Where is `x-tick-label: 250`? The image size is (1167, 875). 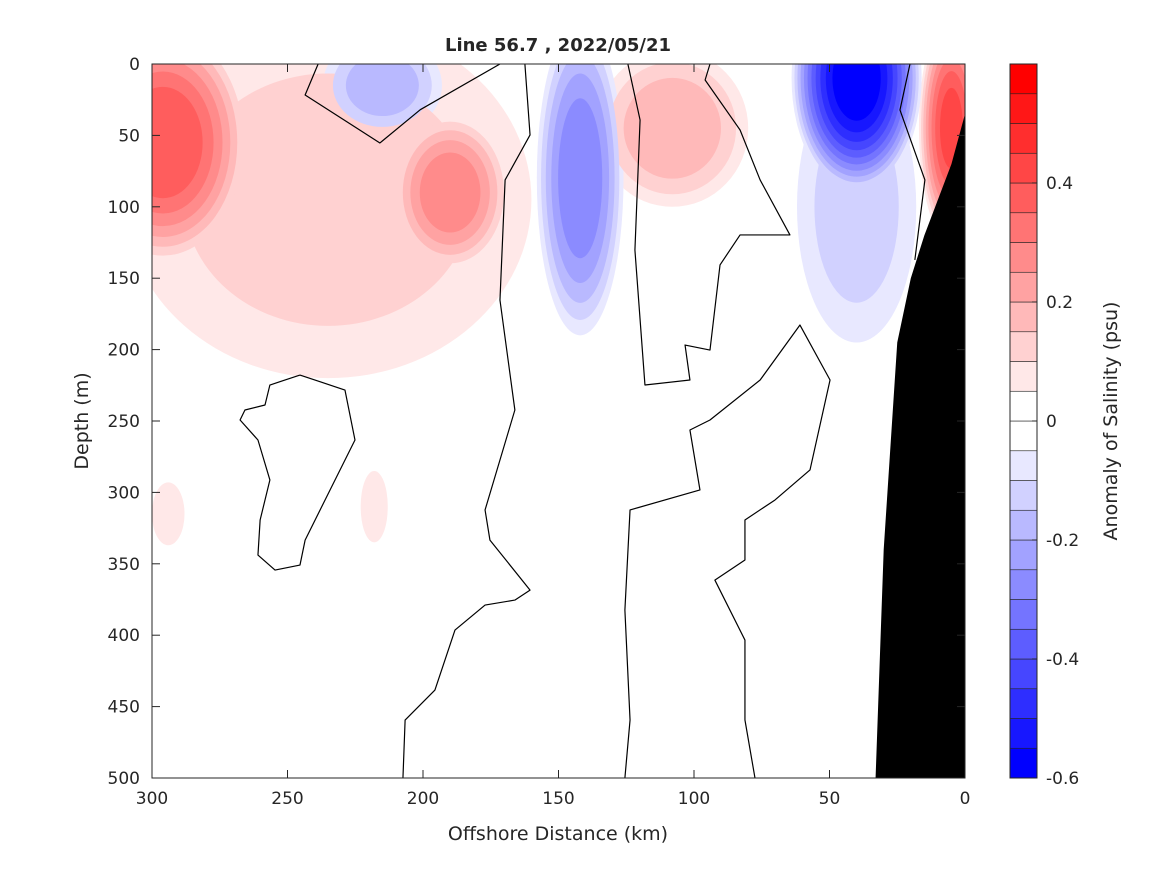 x-tick-label: 250 is located at coordinates (287, 799).